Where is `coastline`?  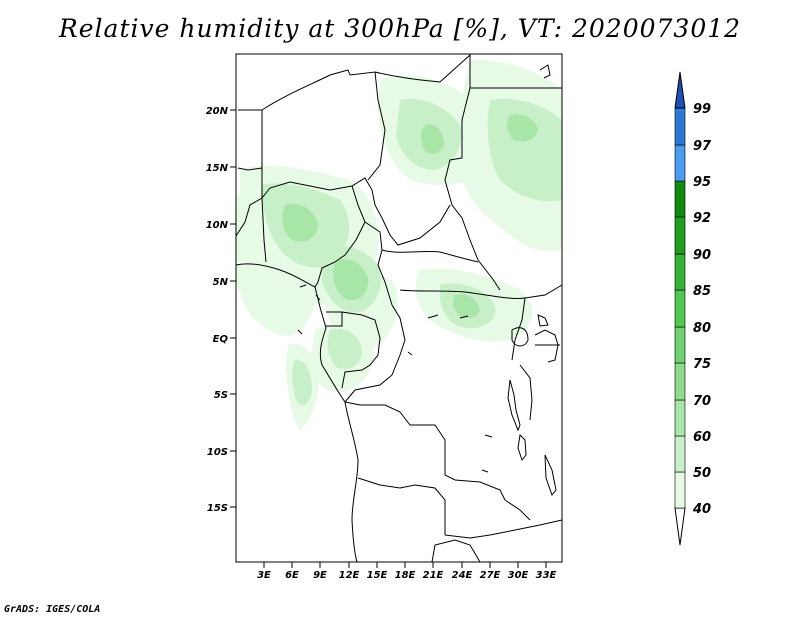
coastline is located at coordinates (297, 413).